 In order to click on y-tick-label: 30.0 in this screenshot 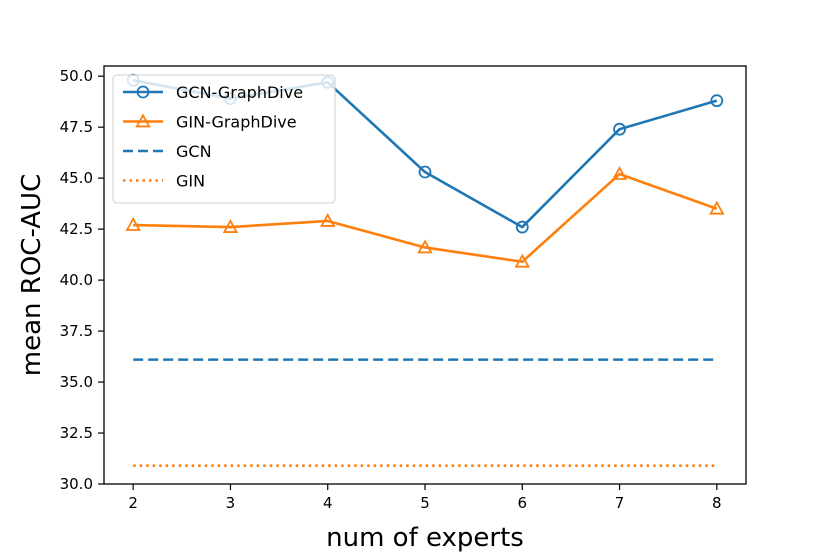, I will do `click(76, 484)`.